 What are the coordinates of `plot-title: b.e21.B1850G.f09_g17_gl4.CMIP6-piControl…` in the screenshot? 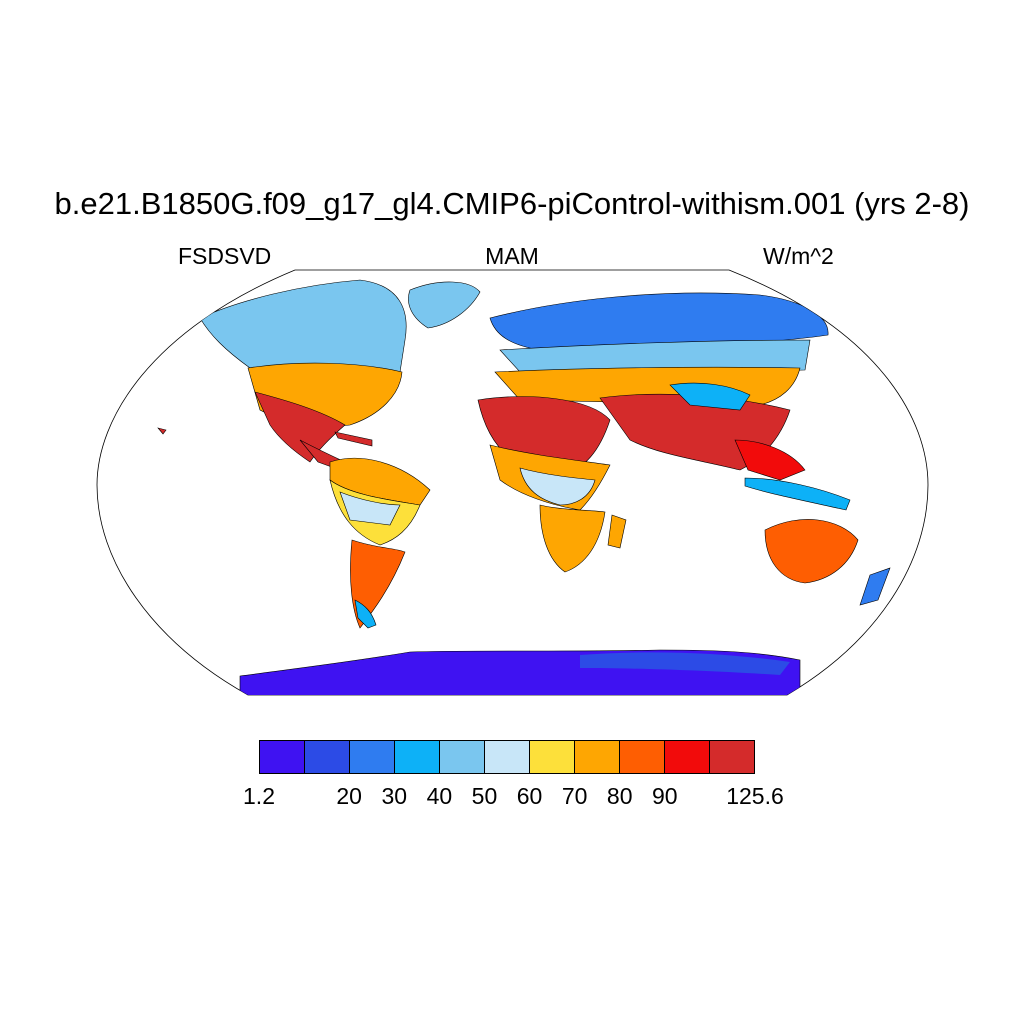 It's located at (512, 203).